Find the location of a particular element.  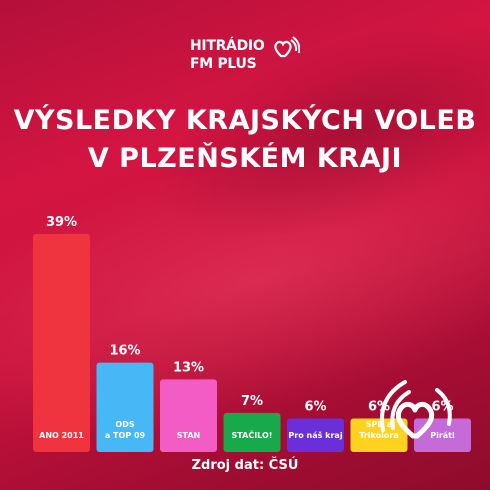

title-line-2: V PLZEŇSKÉM KRAJI is located at coordinates (245, 158).